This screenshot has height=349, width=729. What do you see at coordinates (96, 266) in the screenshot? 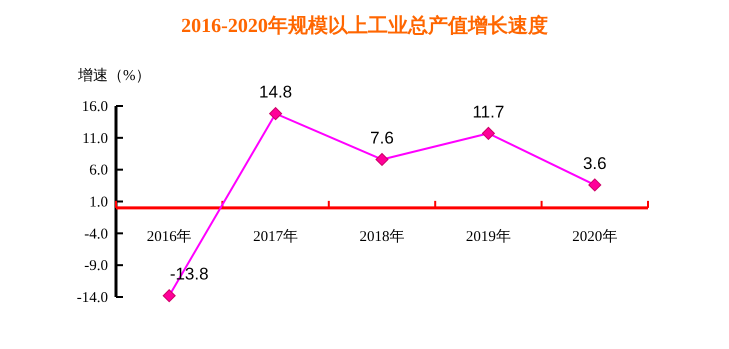
I see `y-tick-label: -9.0` at bounding box center [96, 266].